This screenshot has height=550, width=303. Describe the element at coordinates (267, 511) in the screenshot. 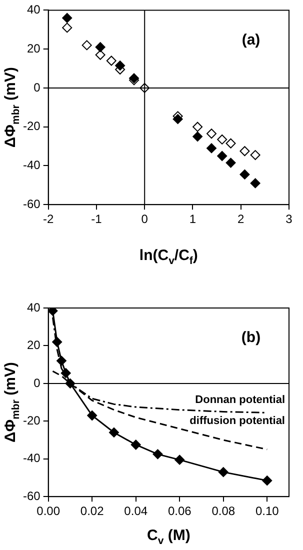

I see `x-tick-label: 0.10` at that location.